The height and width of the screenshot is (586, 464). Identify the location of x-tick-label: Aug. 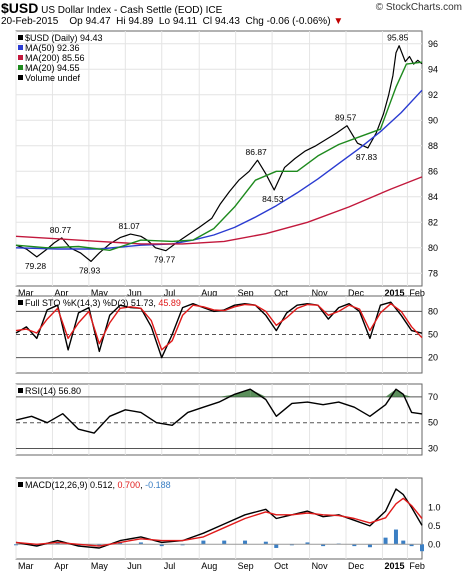
(209, 293).